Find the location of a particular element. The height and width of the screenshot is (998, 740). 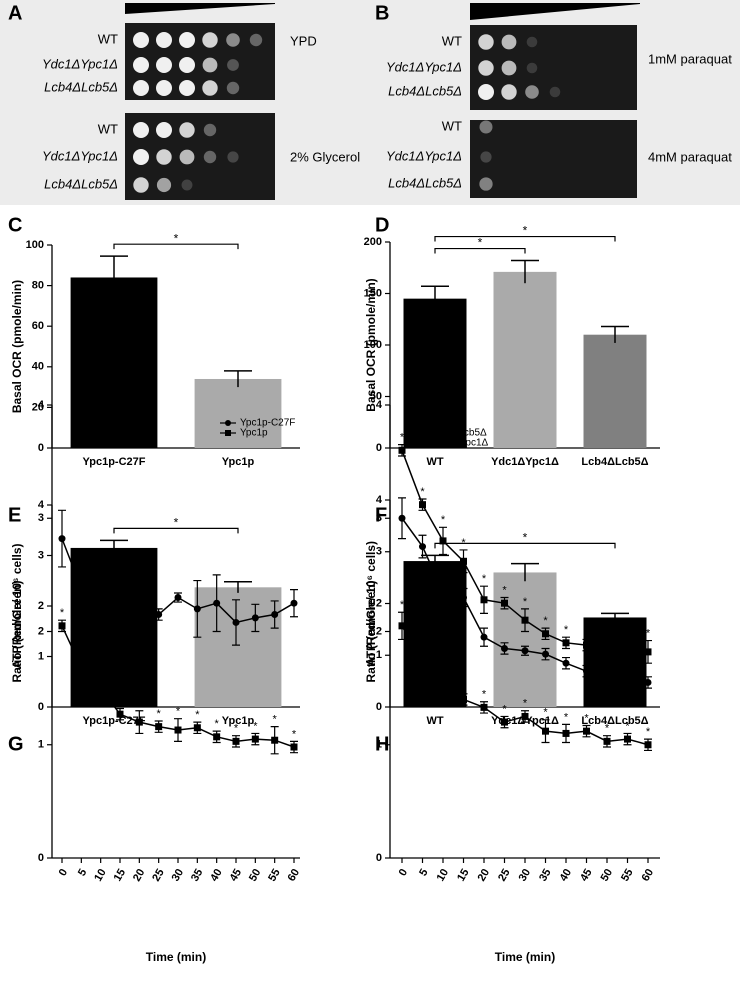

significance-bracket is located at coordinates (480, 250).